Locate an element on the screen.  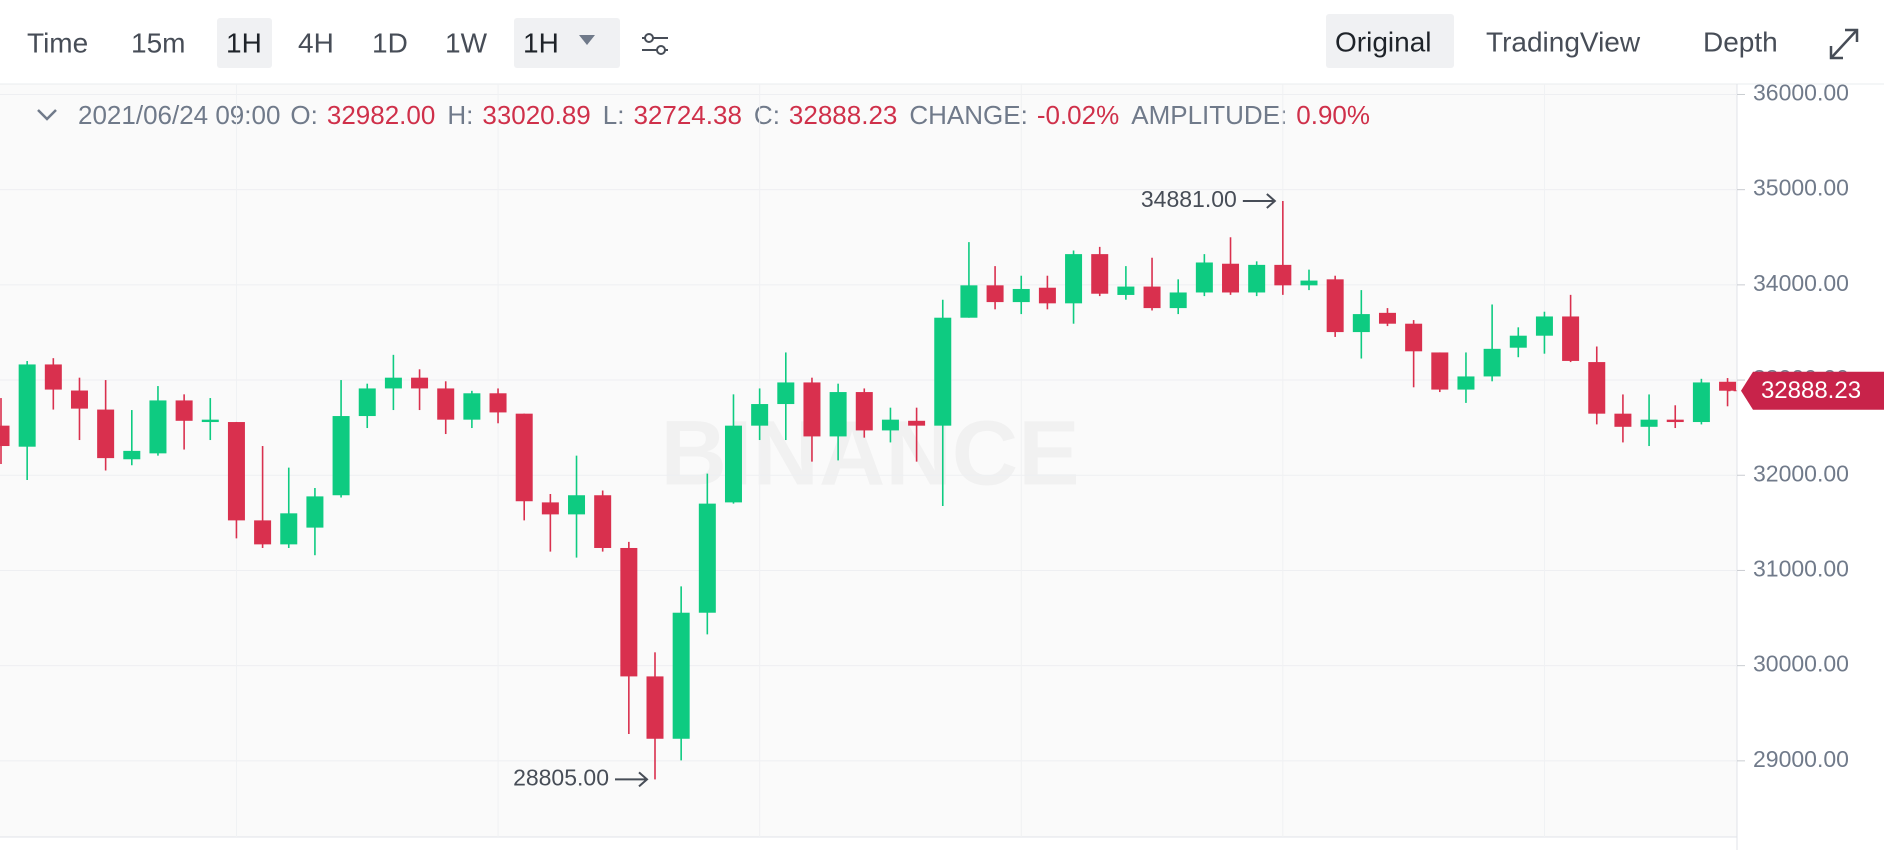
view-tab: Depth is located at coordinates (1740, 41).